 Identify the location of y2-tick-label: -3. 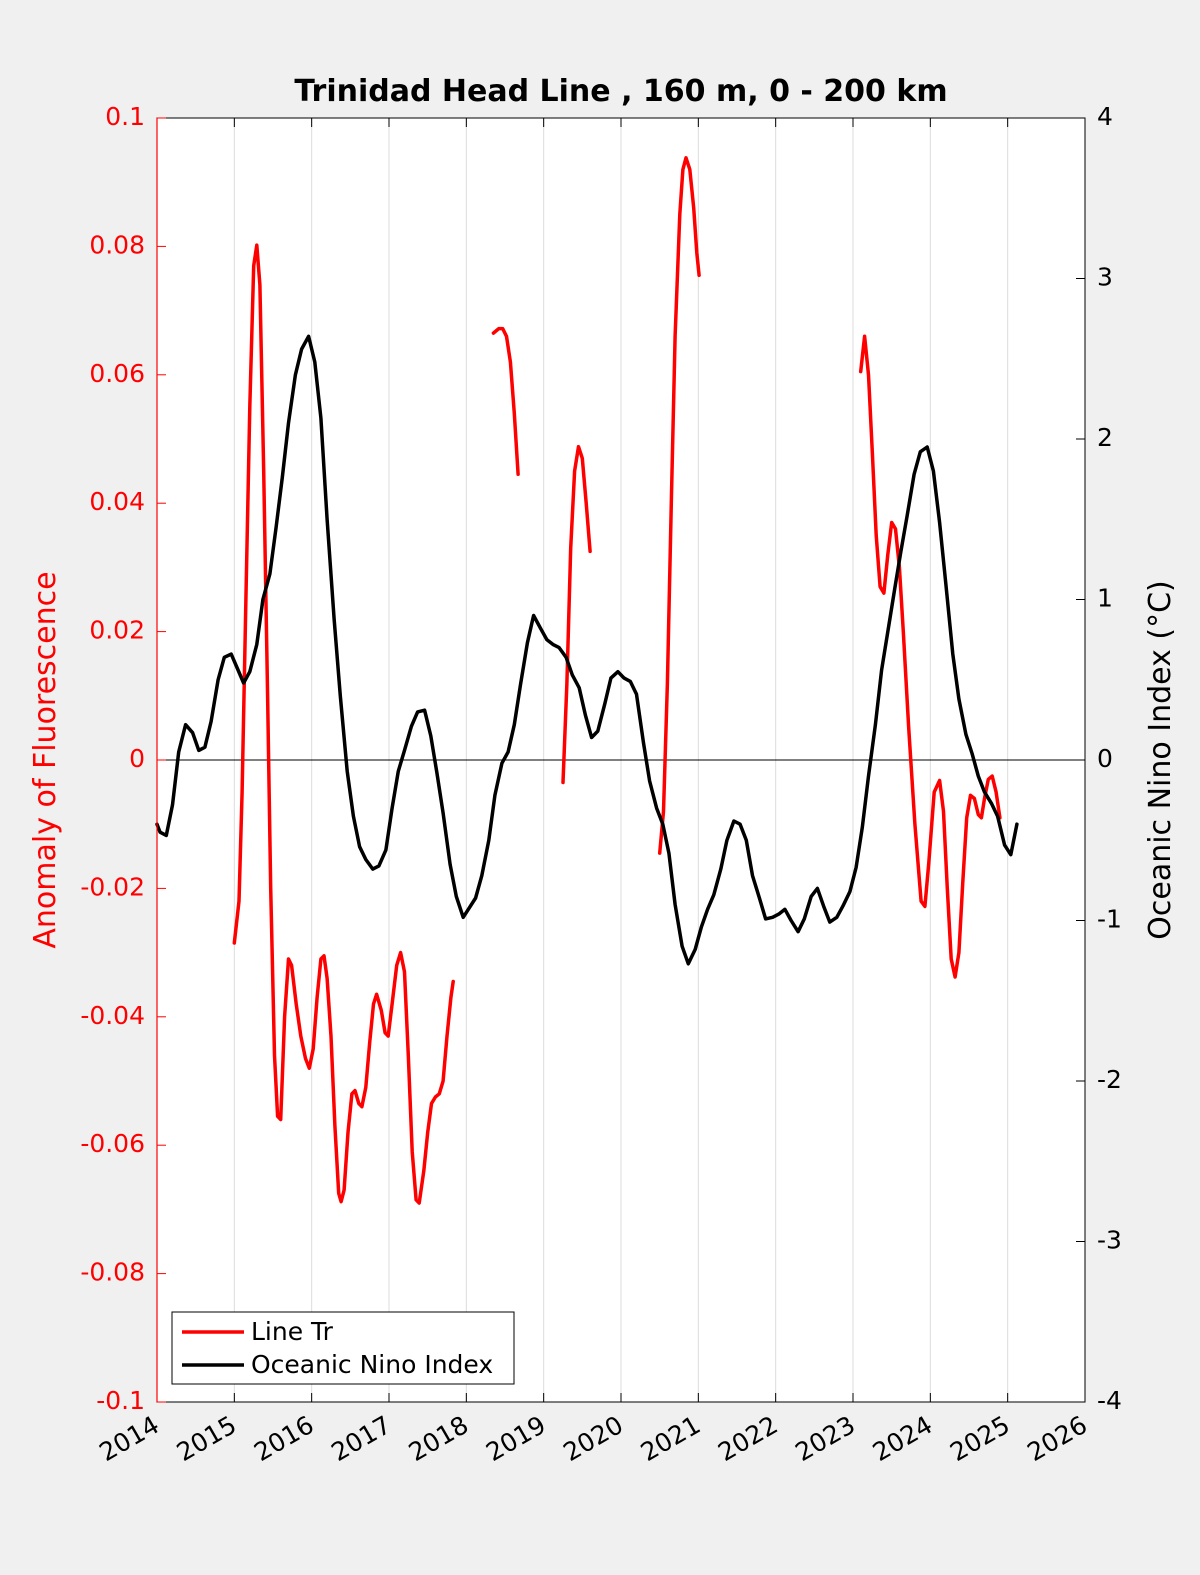
(1109, 1240).